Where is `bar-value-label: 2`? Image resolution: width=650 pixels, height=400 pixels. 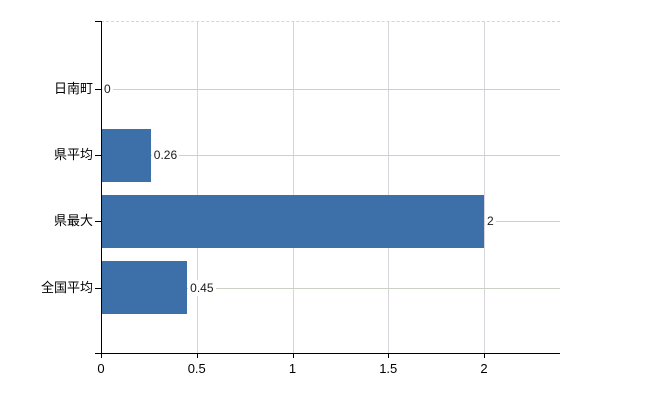 bar-value-label: 2 is located at coordinates (490, 221).